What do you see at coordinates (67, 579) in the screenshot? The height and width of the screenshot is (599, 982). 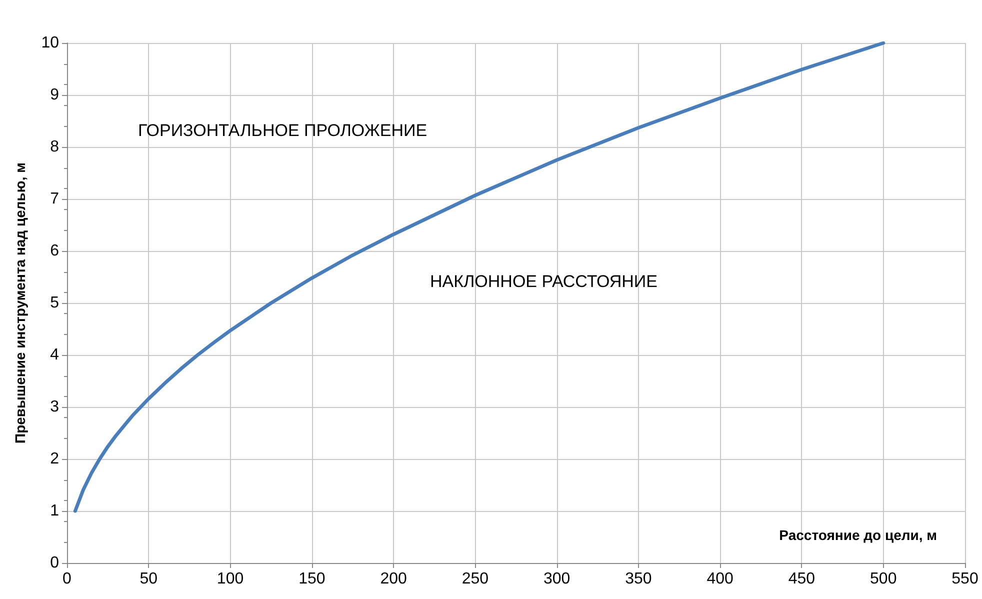 I see `x-tick-label: 0` at bounding box center [67, 579].